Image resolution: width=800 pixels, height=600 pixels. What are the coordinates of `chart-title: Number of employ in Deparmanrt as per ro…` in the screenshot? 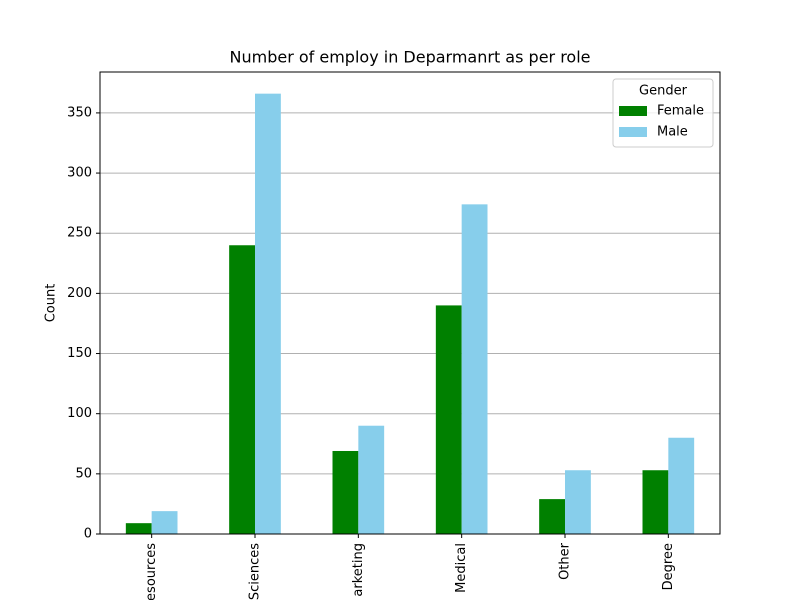 It's located at (410, 57).